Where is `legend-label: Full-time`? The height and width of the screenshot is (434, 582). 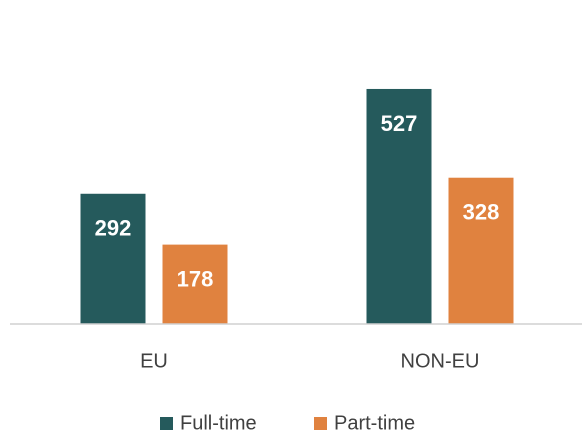 legend-label: Full-time is located at coordinates (218, 423).